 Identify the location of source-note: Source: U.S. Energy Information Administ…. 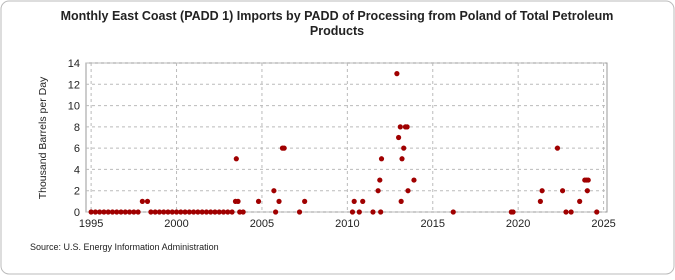
(124, 247).